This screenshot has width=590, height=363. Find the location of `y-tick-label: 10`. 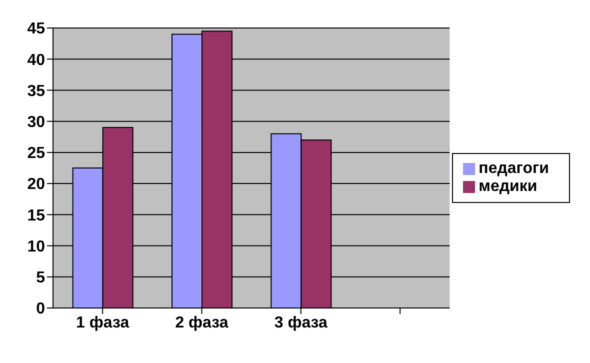

y-tick-label: 10 is located at coordinates (36, 247).